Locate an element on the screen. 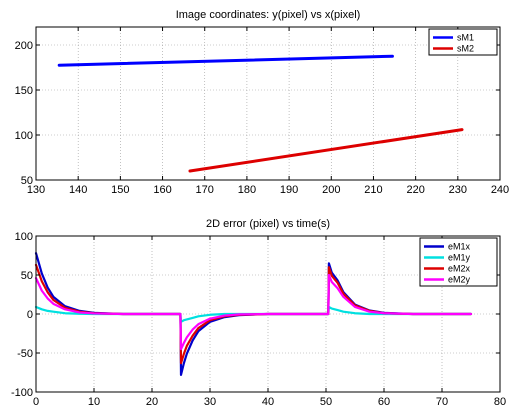  y-tick-label: 150 is located at coordinates (24, 91).